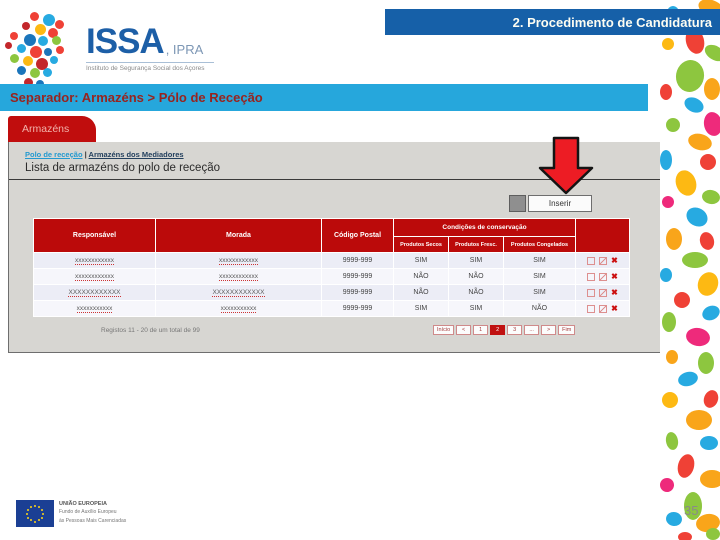  Describe the element at coordinates (334, 179) in the screenshot. I see `divider` at that location.